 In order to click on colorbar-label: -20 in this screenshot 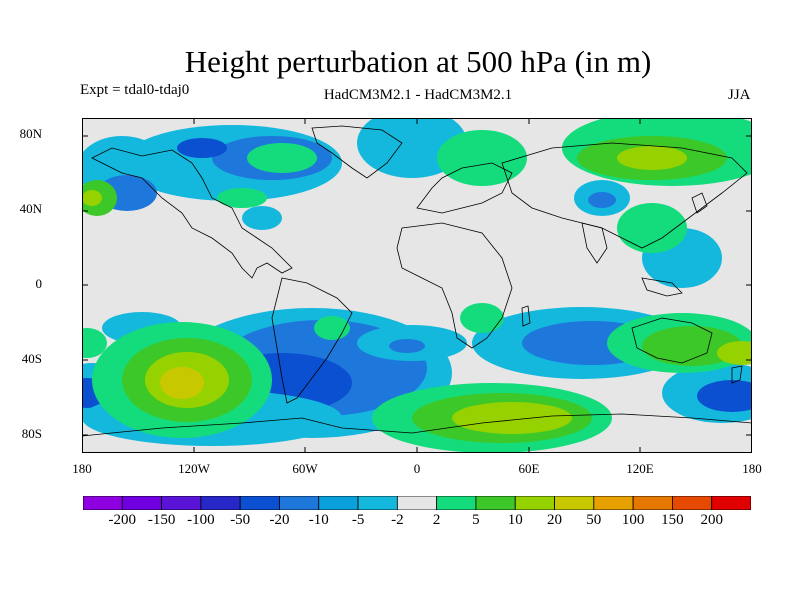, I will do `click(279, 520)`.